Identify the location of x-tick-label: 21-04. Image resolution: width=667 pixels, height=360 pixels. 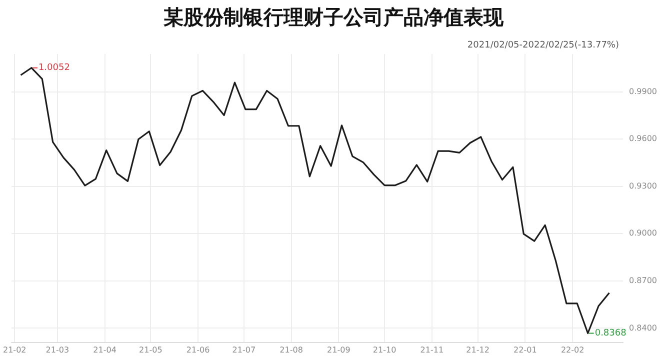
(104, 349).